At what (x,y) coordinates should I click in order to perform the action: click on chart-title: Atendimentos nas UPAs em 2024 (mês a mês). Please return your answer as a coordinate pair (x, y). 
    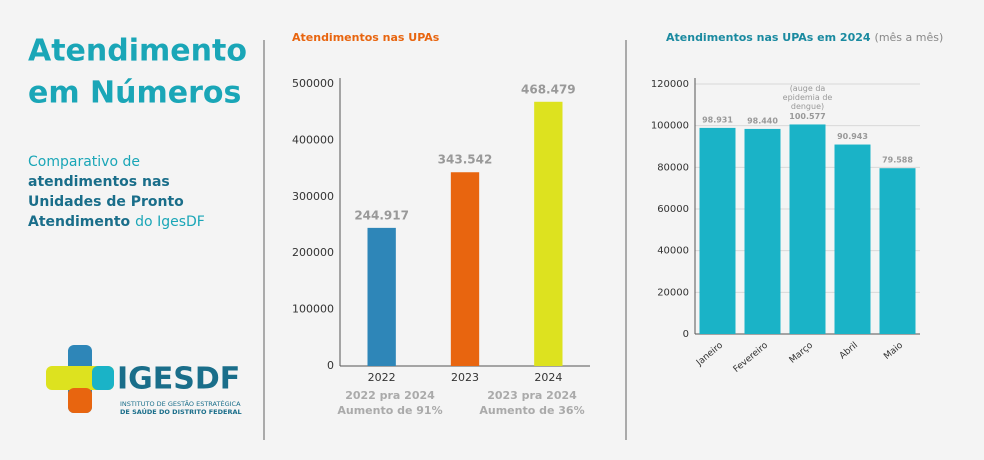
    Looking at the image, I should click on (804, 37).